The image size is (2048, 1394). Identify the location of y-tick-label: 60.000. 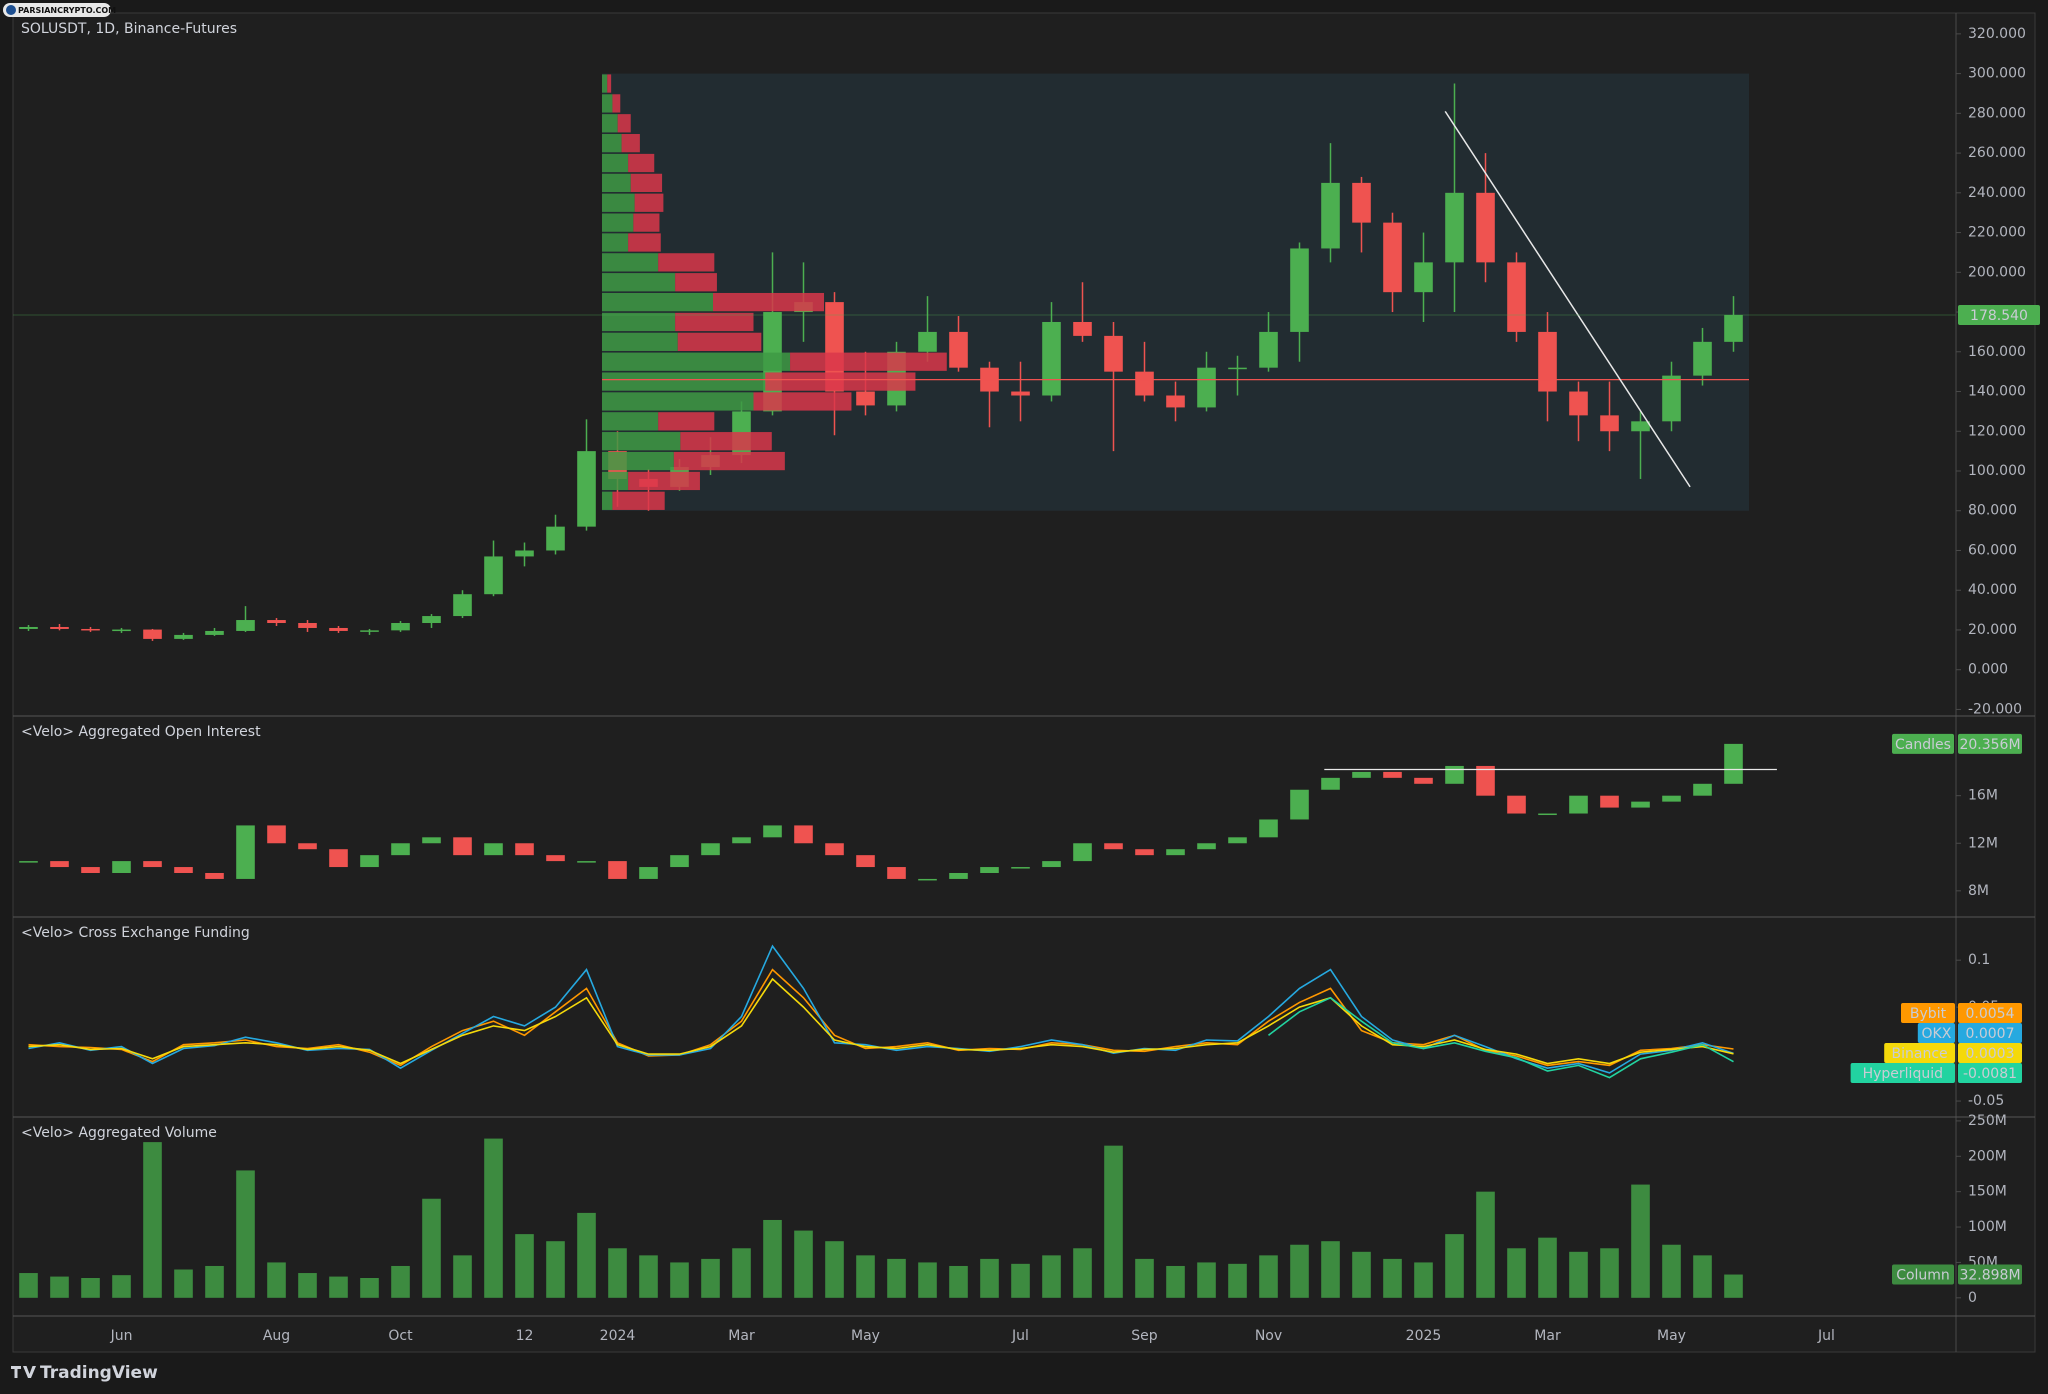
(1992, 550).